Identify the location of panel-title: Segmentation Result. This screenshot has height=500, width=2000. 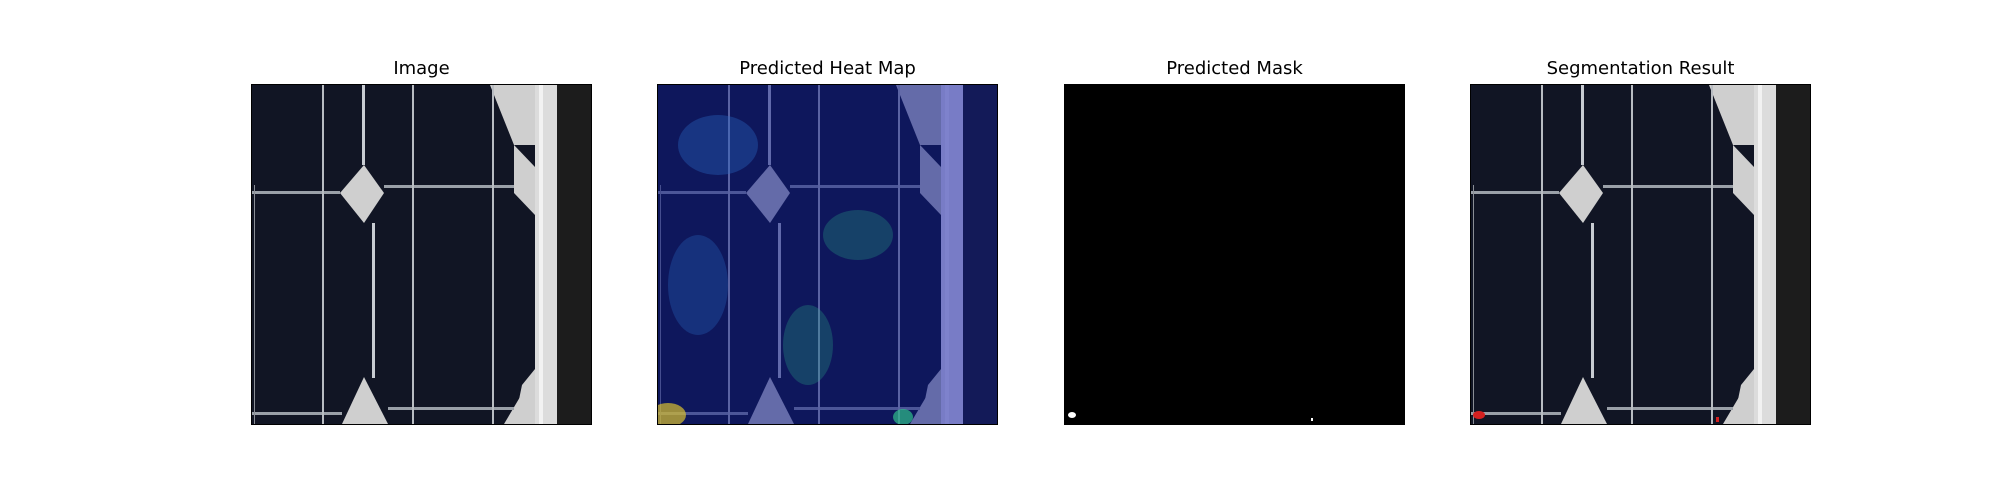
(1640, 68).